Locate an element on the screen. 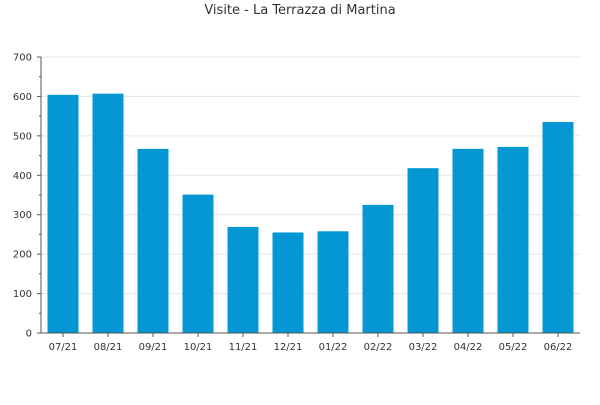 Image resolution: width=600 pixels, height=405 pixels. x-tick-label: 11/21 is located at coordinates (243, 347).